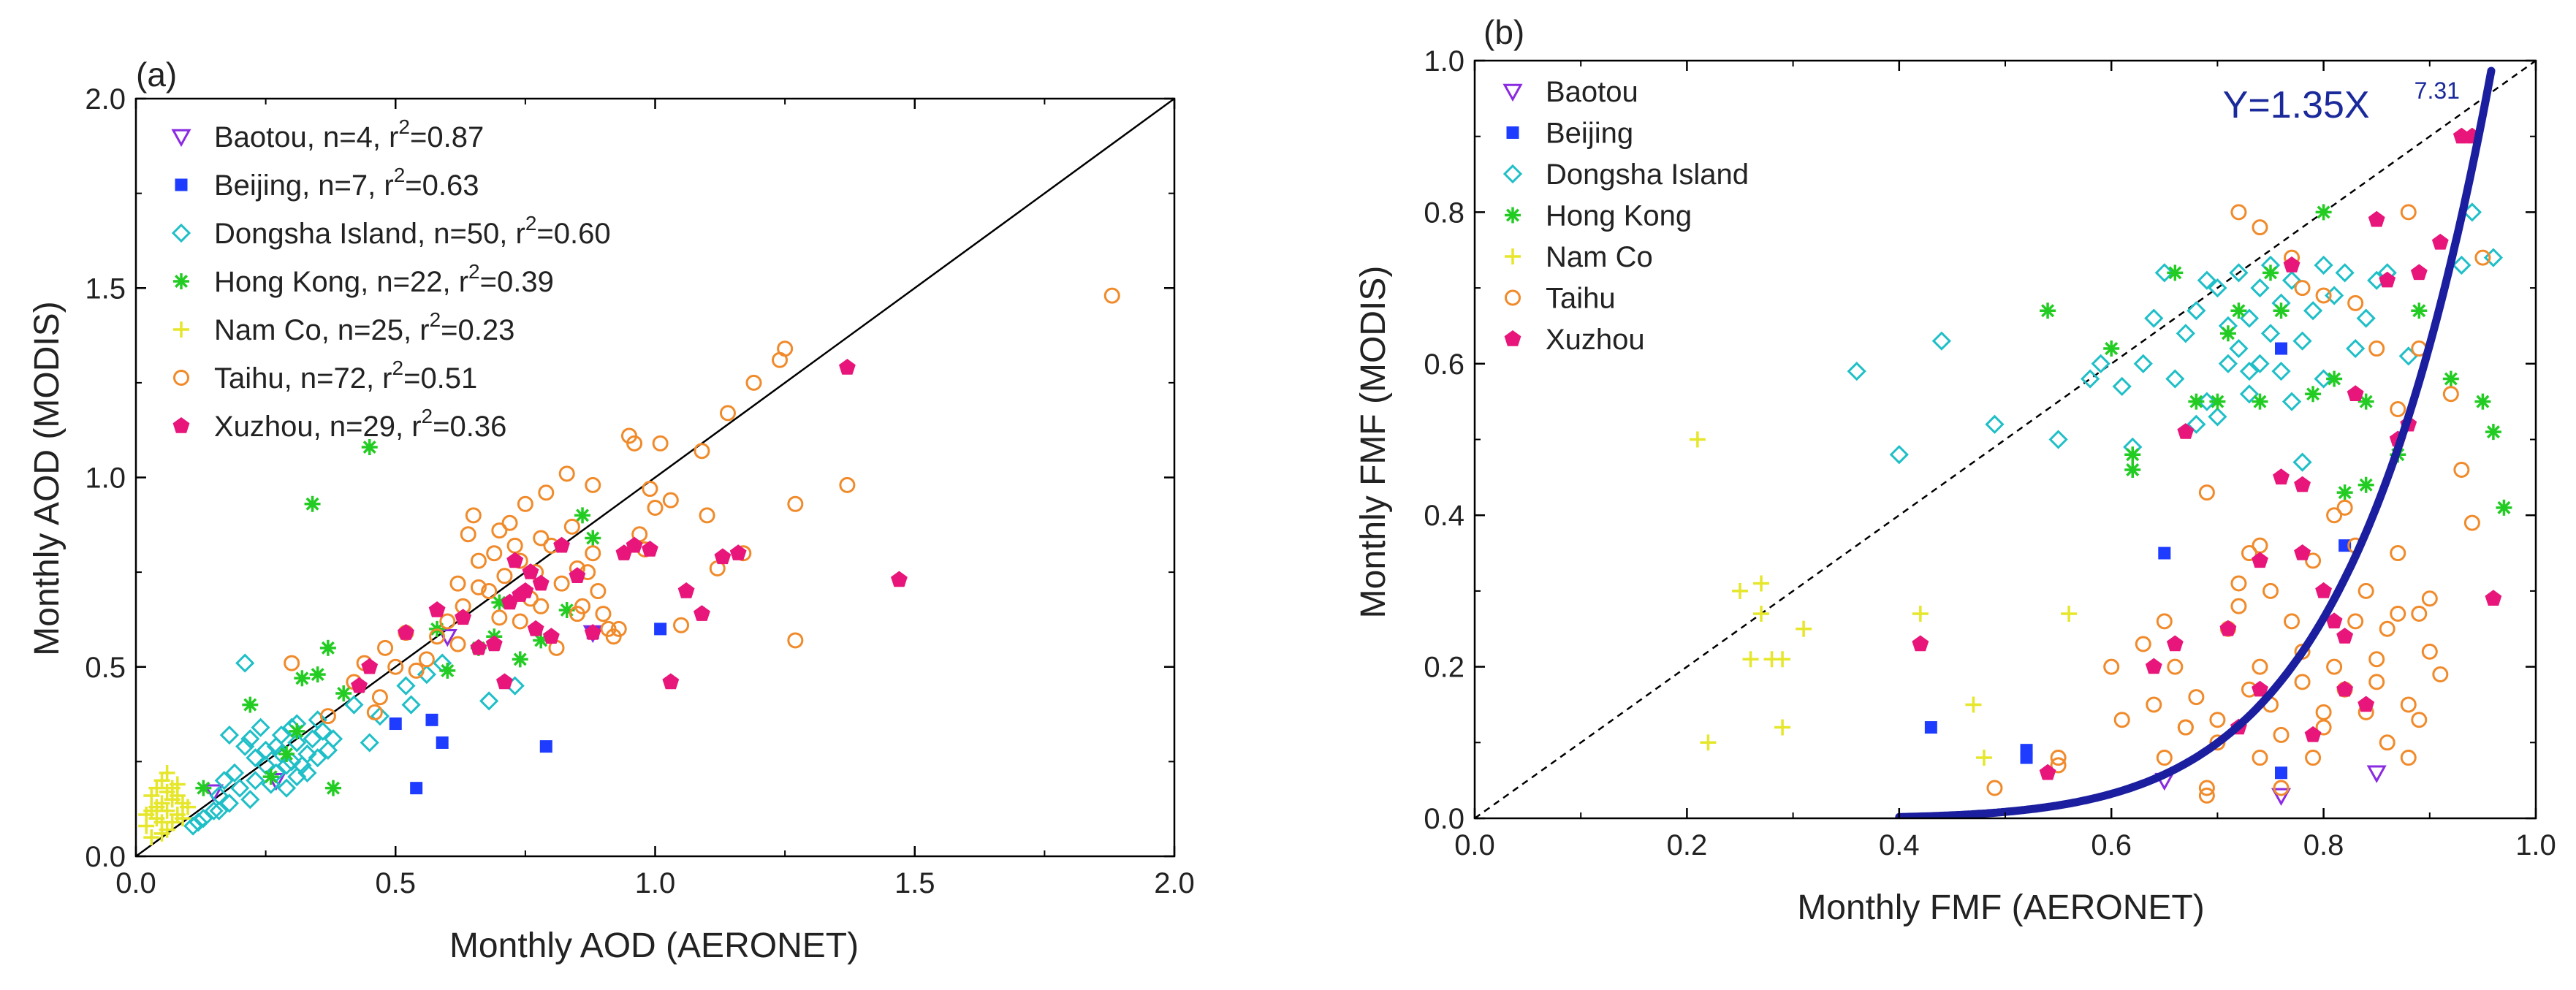 This screenshot has height=990, width=2576. Describe the element at coordinates (2238, 504) in the screenshot. I see `series-taihu` at that location.